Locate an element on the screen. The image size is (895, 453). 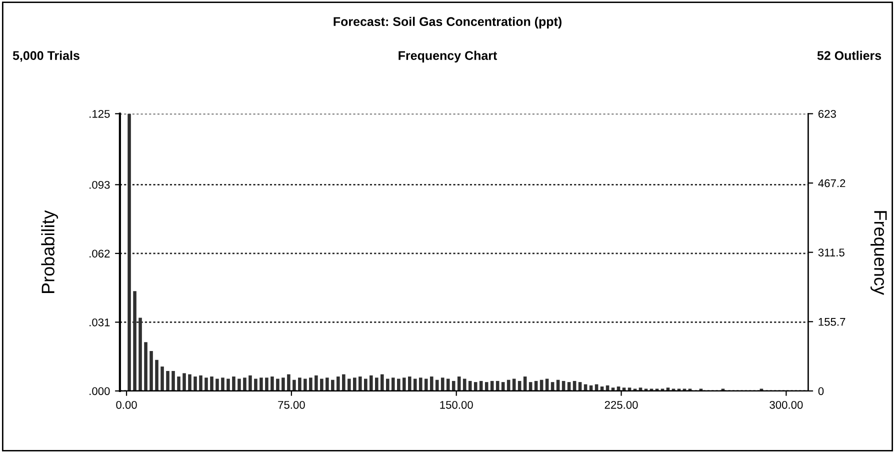
y2-tick-label: 155.7 is located at coordinates (832, 322).